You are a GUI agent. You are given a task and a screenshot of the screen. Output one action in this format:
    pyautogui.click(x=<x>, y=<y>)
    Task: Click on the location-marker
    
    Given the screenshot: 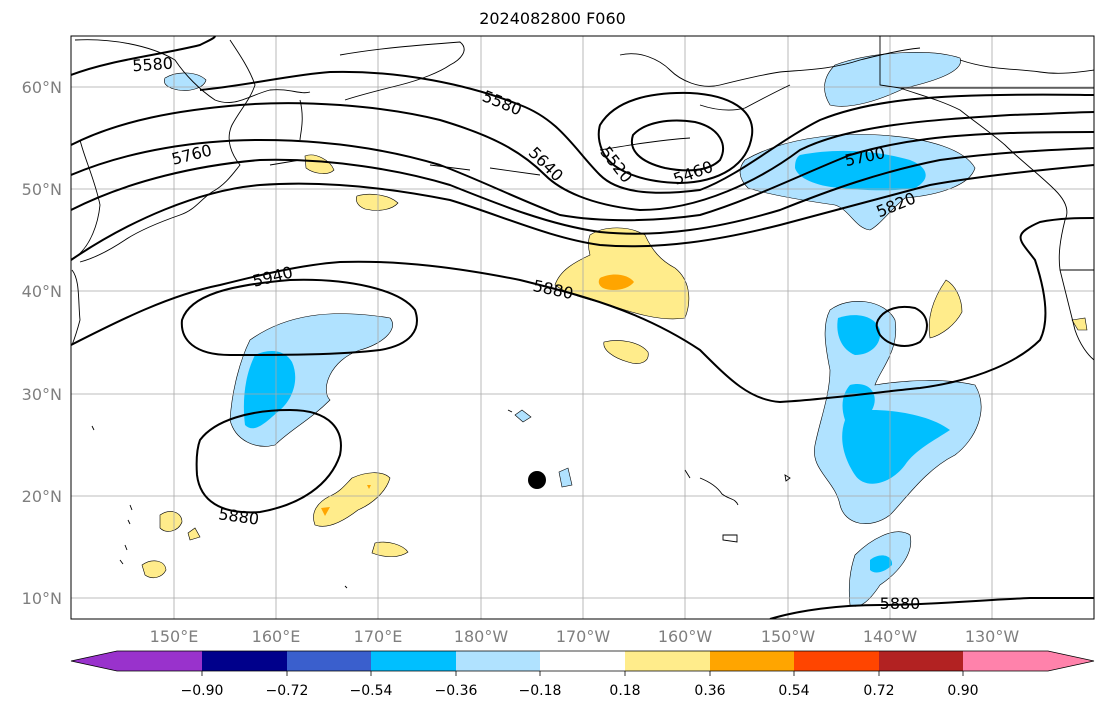 What is the action you would take?
    pyautogui.click(x=537, y=480)
    